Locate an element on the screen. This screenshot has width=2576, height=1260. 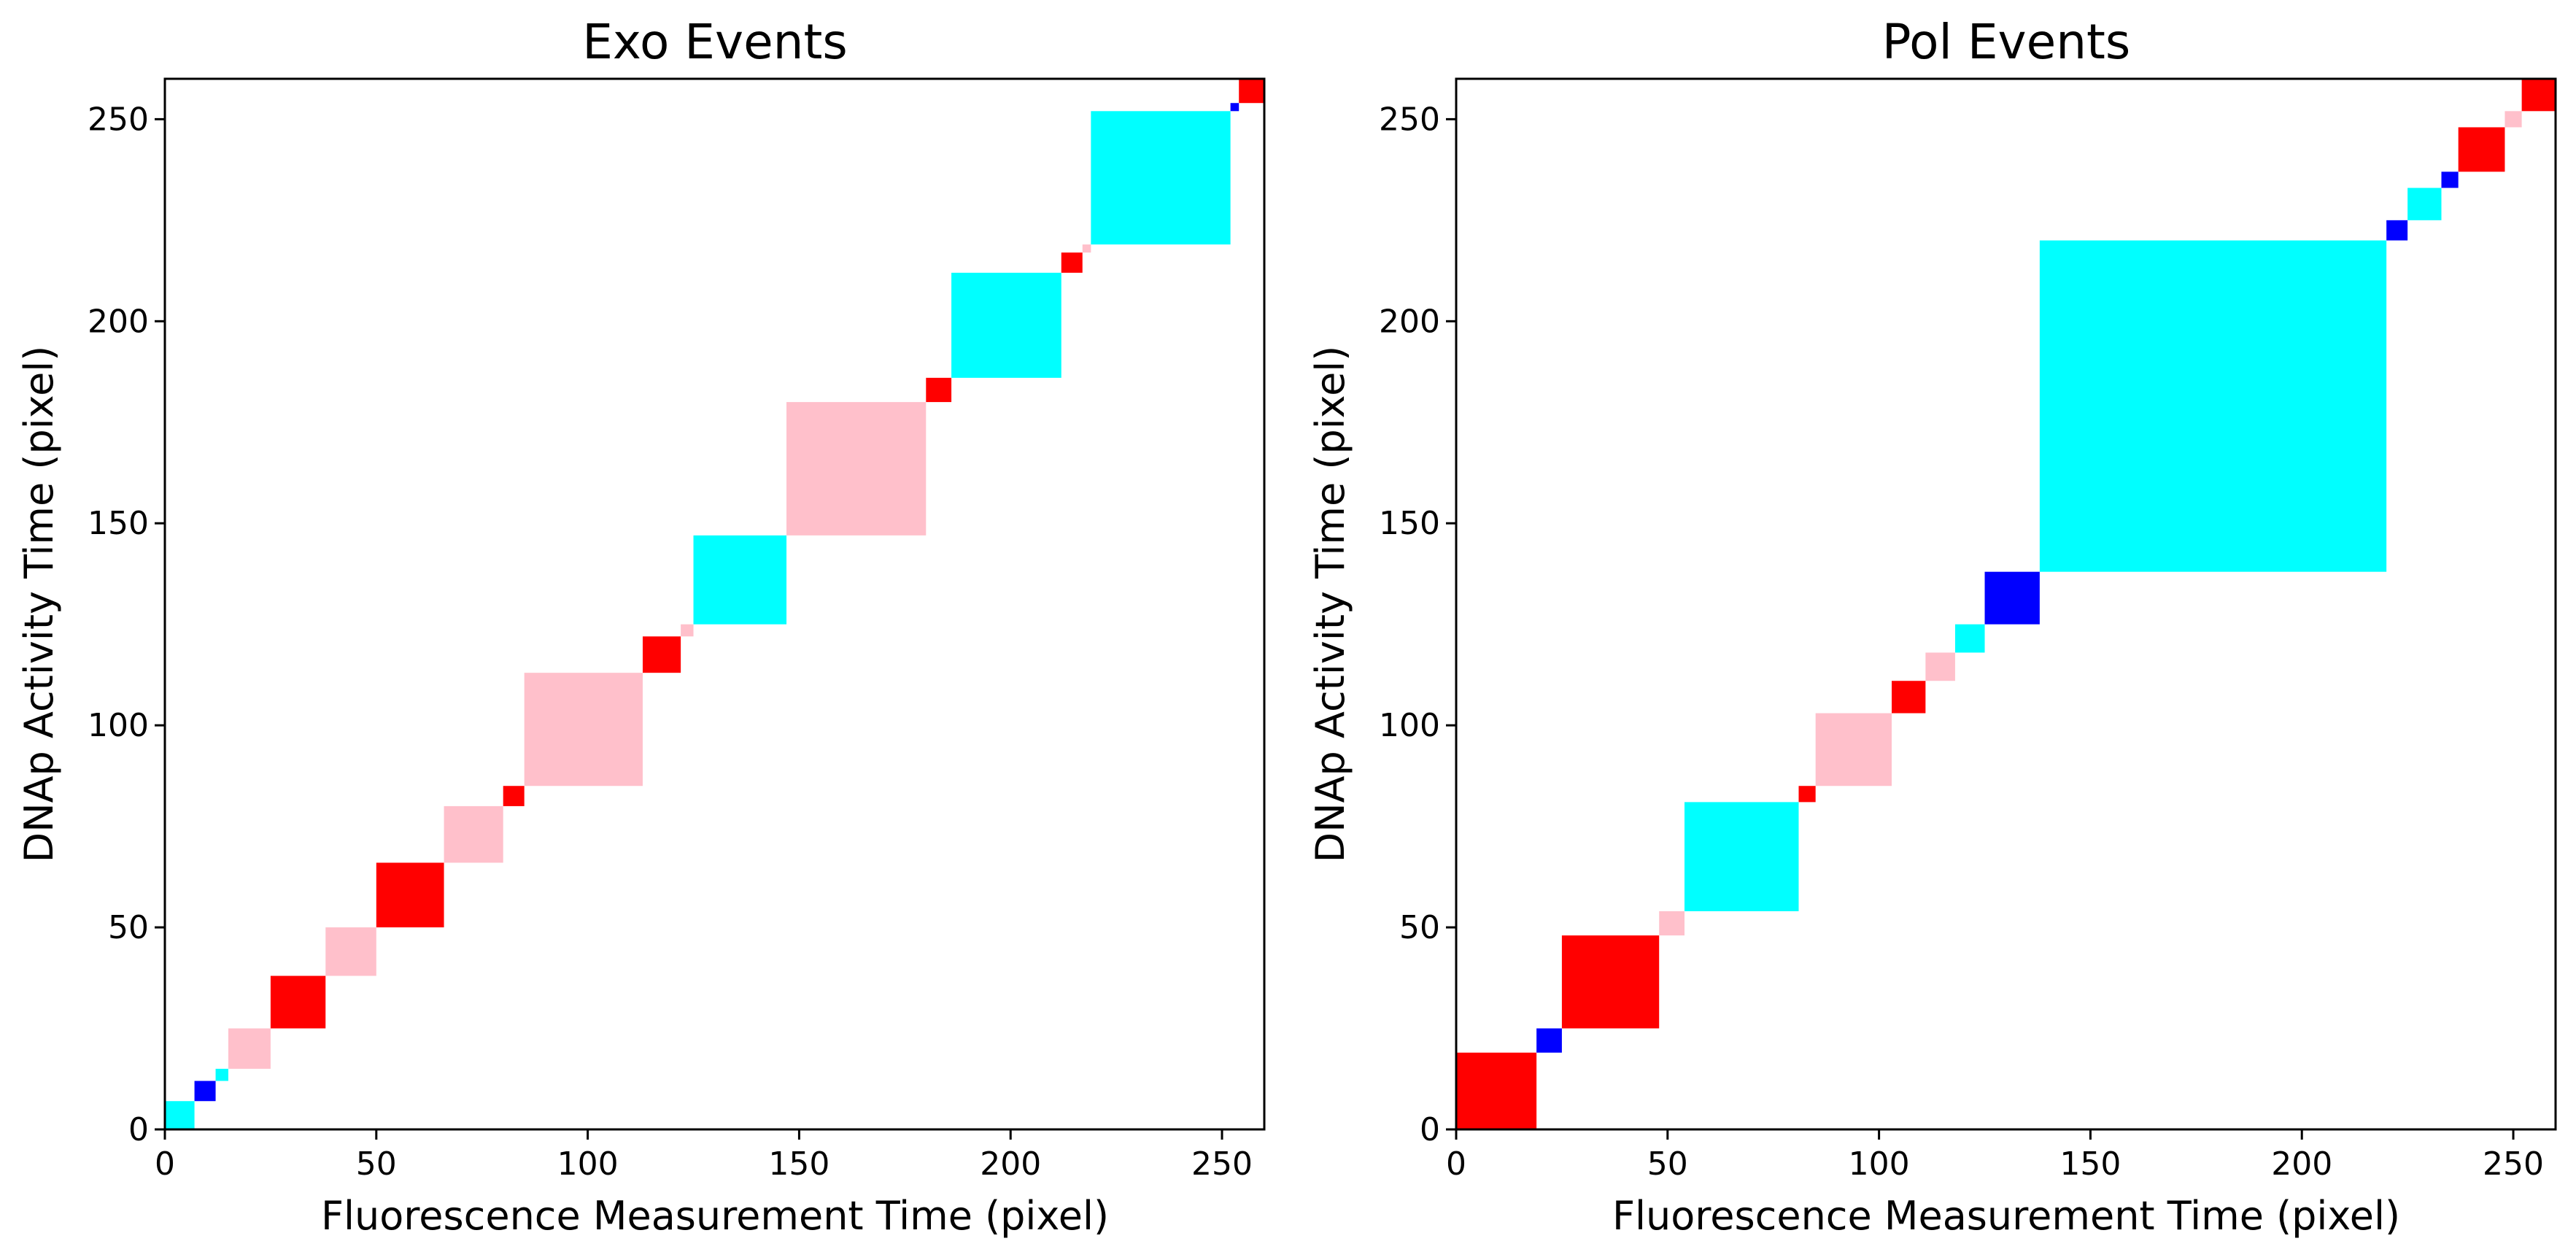
pol-y-tick-label-3: 150 is located at coordinates (1409, 524).